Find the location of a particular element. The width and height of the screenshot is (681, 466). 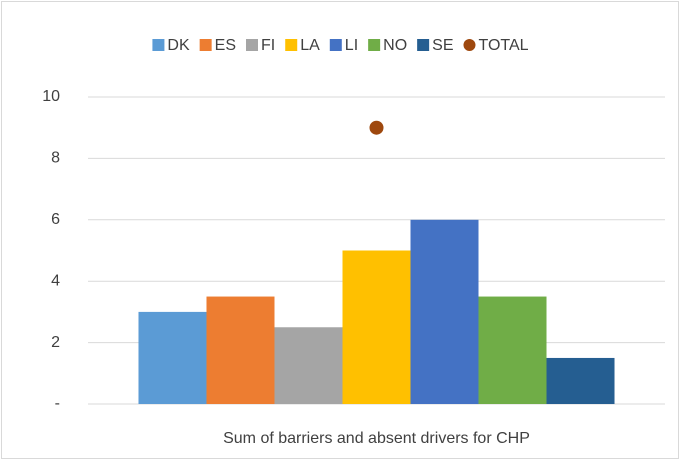

legend-label: LA is located at coordinates (310, 45).